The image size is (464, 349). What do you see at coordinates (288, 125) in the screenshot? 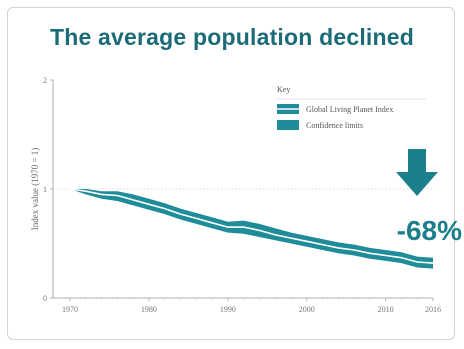
I see `legend-swatch-confidence` at bounding box center [288, 125].